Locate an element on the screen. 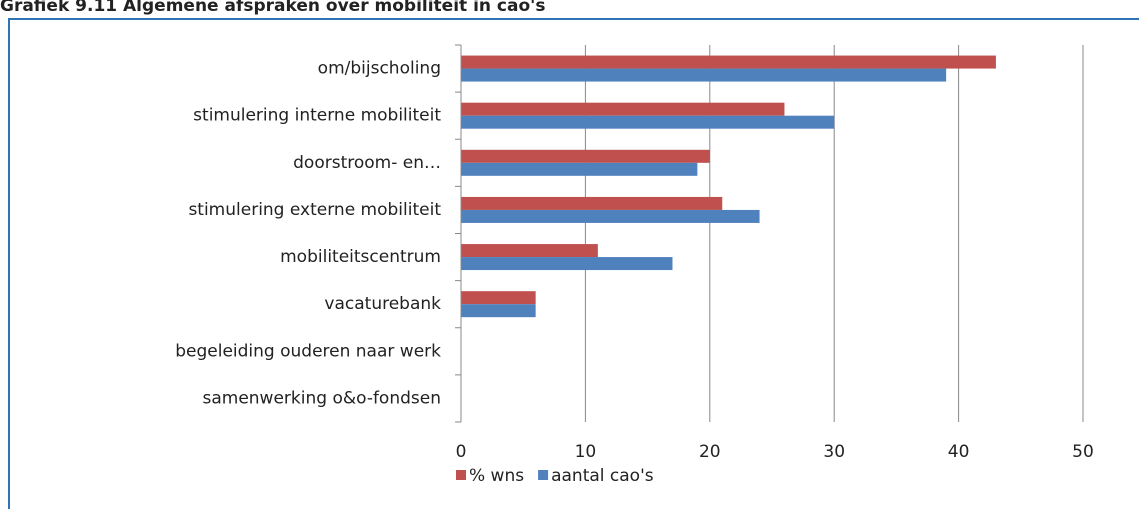 The width and height of the screenshot is (1139, 509). legend-label: % wns is located at coordinates (496, 476).